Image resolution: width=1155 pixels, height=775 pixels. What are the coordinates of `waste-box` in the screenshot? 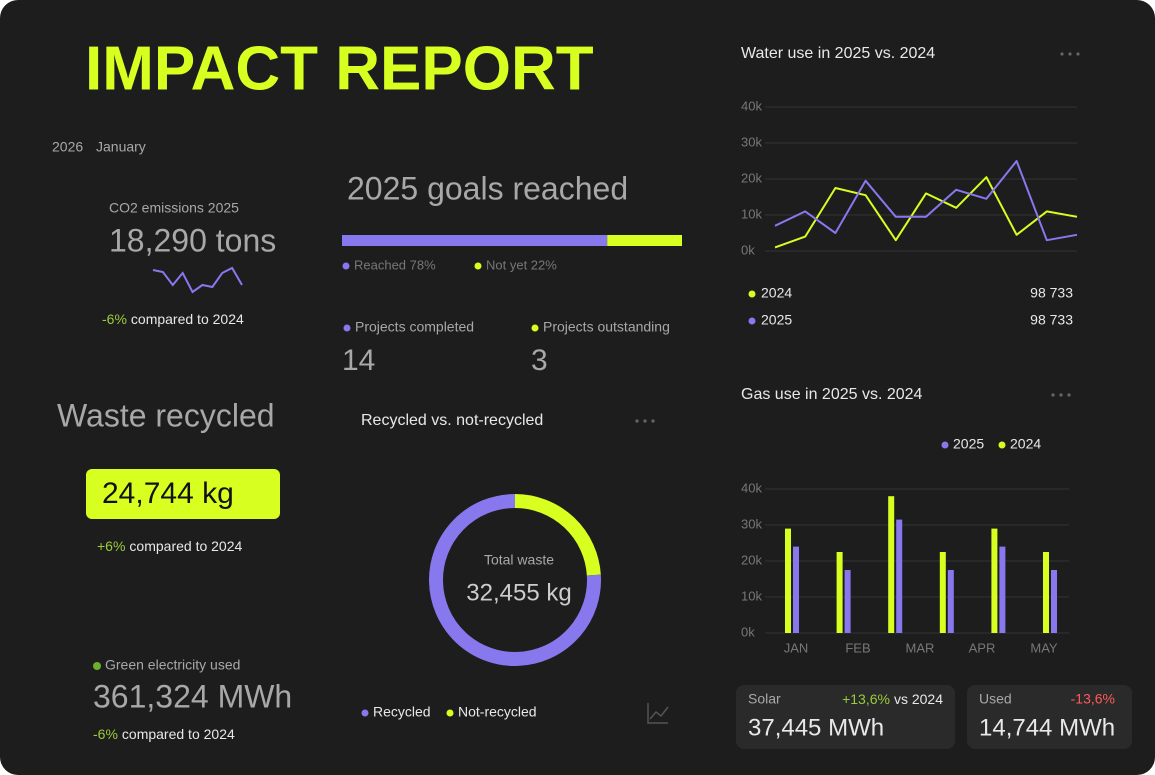 It's located at (183, 494).